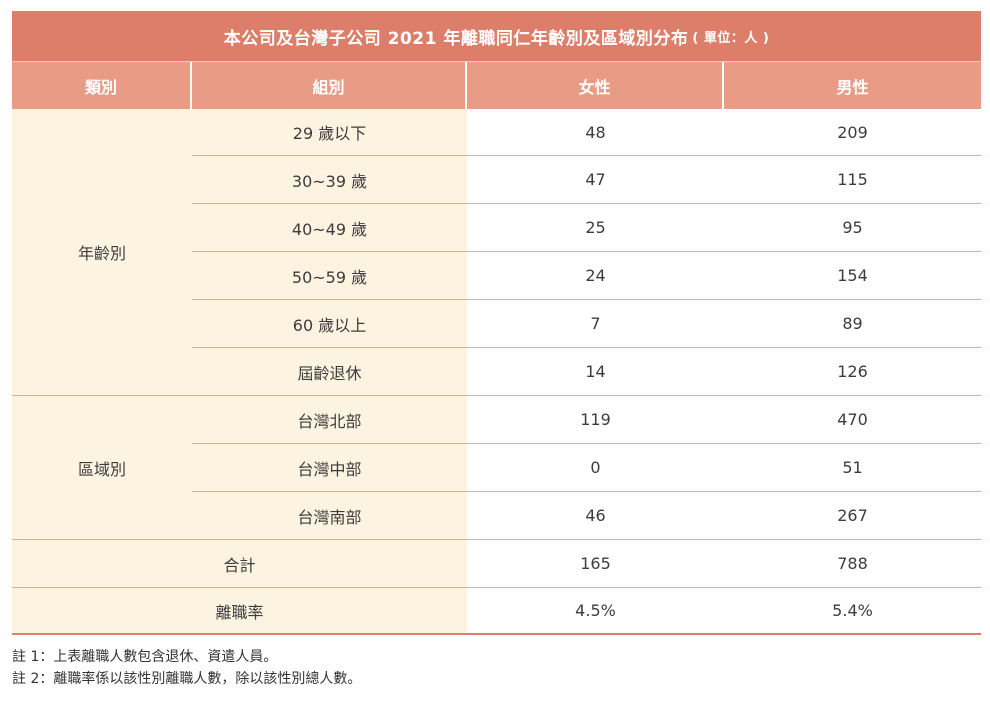  What do you see at coordinates (852, 324) in the screenshot?
I see `male-value: 89` at bounding box center [852, 324].